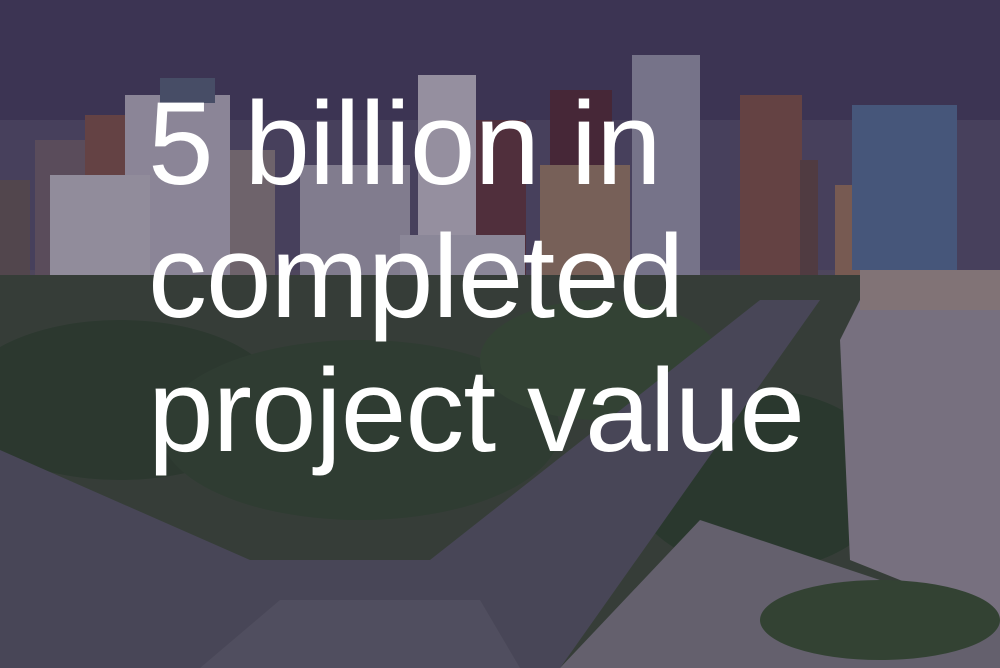 The image size is (1000, 668). What do you see at coordinates (476, 410) in the screenshot?
I see `headline-line-3: project value` at bounding box center [476, 410].